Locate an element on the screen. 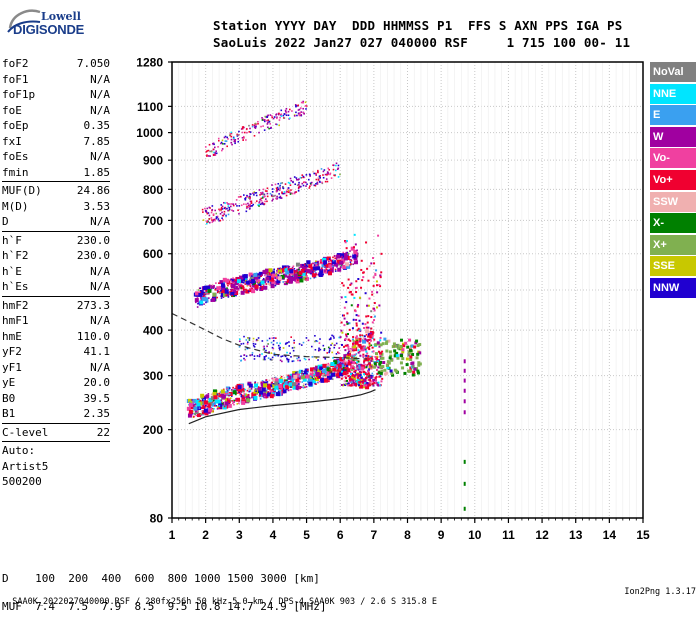  x-tick-label: 11 is located at coordinates (508, 535).